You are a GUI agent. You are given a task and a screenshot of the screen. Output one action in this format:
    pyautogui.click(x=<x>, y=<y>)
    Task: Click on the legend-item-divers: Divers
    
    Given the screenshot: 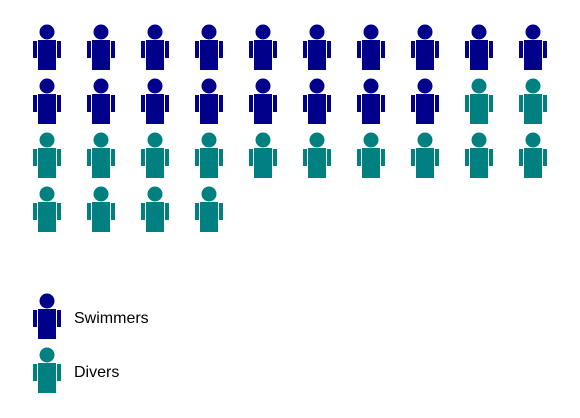 What is the action you would take?
    pyautogui.click(x=76, y=370)
    